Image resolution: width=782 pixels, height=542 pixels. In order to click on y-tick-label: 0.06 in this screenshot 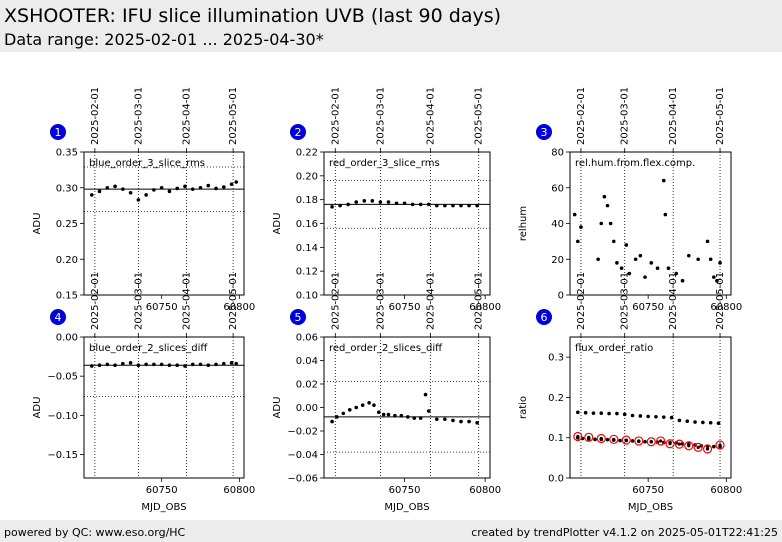, I will do `click(307, 338)`.